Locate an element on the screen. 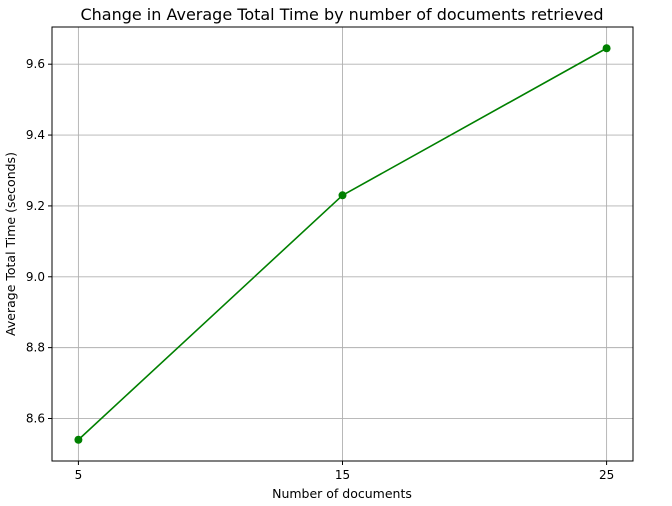 The width and height of the screenshot is (672, 506). y-tick-label: 8.6 is located at coordinates (35, 418).